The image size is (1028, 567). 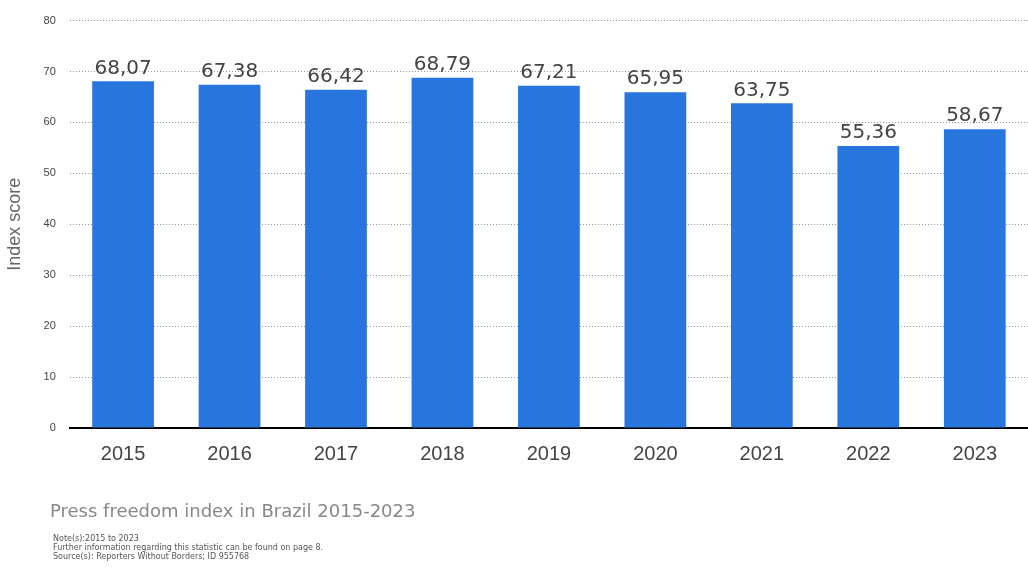 What do you see at coordinates (975, 114) in the screenshot?
I see `data-label: 58,67` at bounding box center [975, 114].